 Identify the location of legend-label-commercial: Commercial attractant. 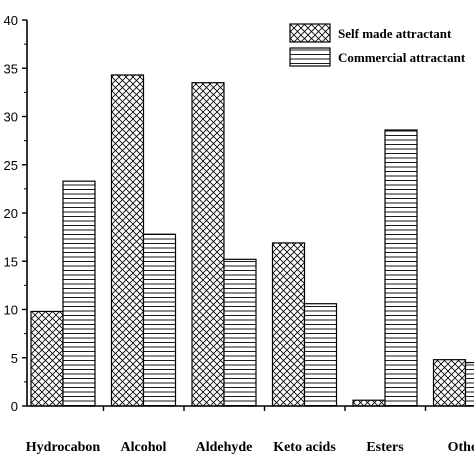
(402, 57).